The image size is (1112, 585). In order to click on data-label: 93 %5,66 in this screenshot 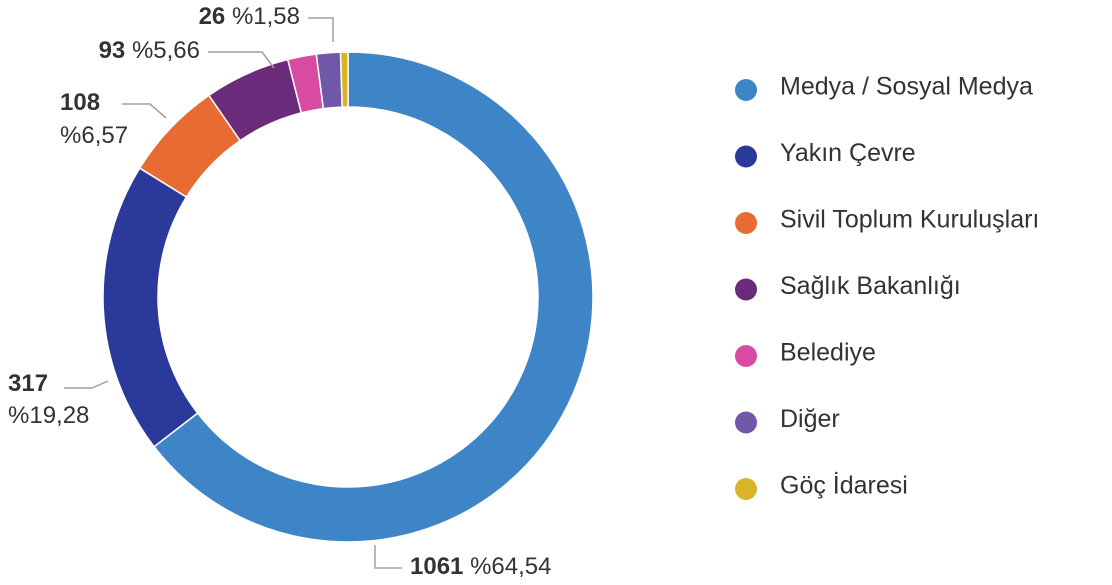, I will do `click(149, 50)`.